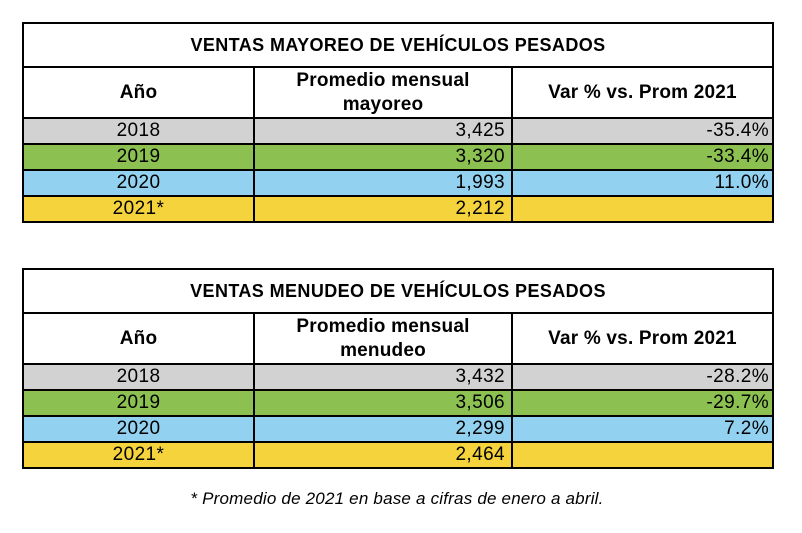  I want to click on var-pct-cell: 7.2%, so click(642, 429).